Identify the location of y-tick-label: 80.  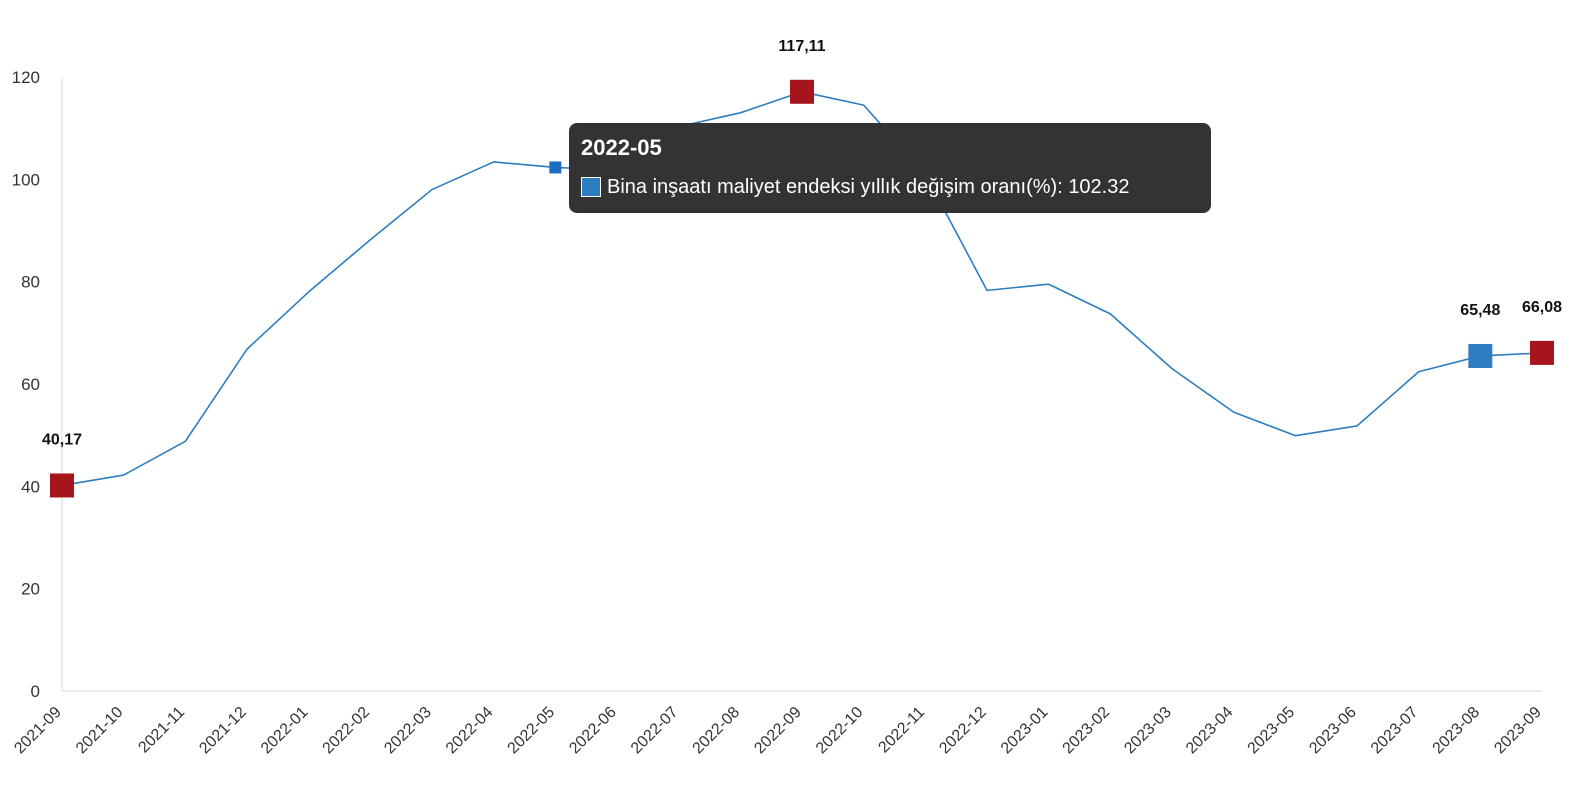
(30, 282).